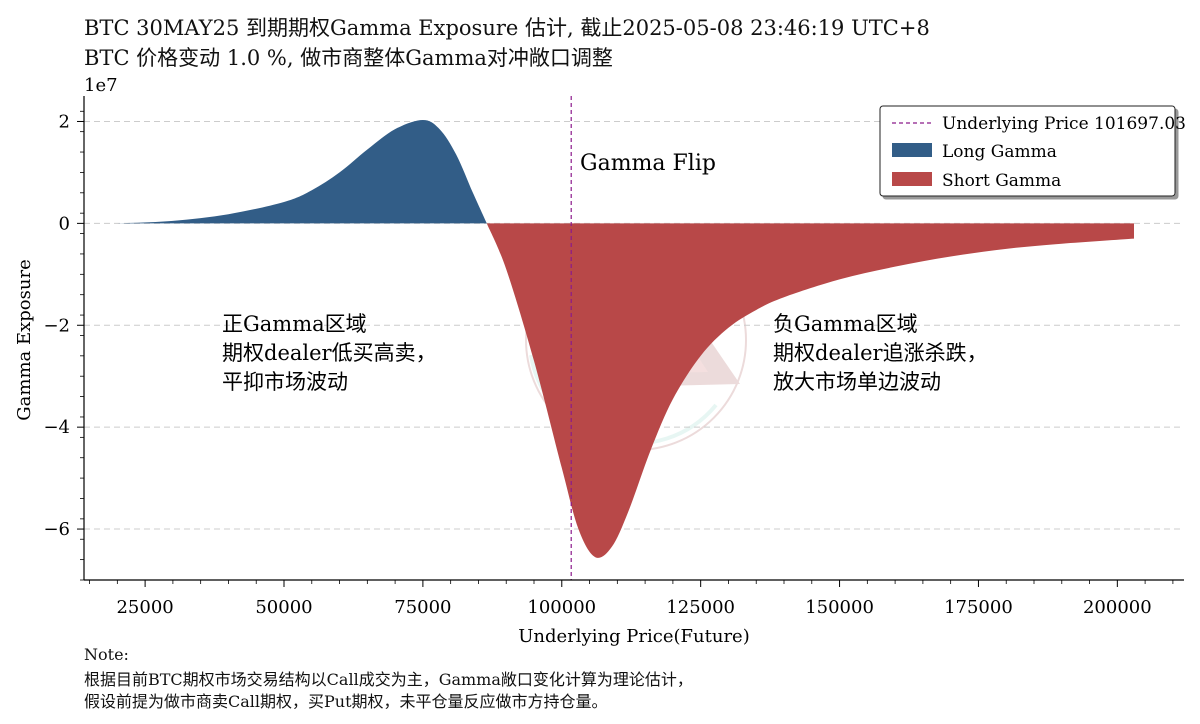 Image resolution: width=1200 pixels, height=724 pixels. Describe the element at coordinates (845, 324) in the screenshot. I see `negative-zone-title: 负Gamma区域` at that location.